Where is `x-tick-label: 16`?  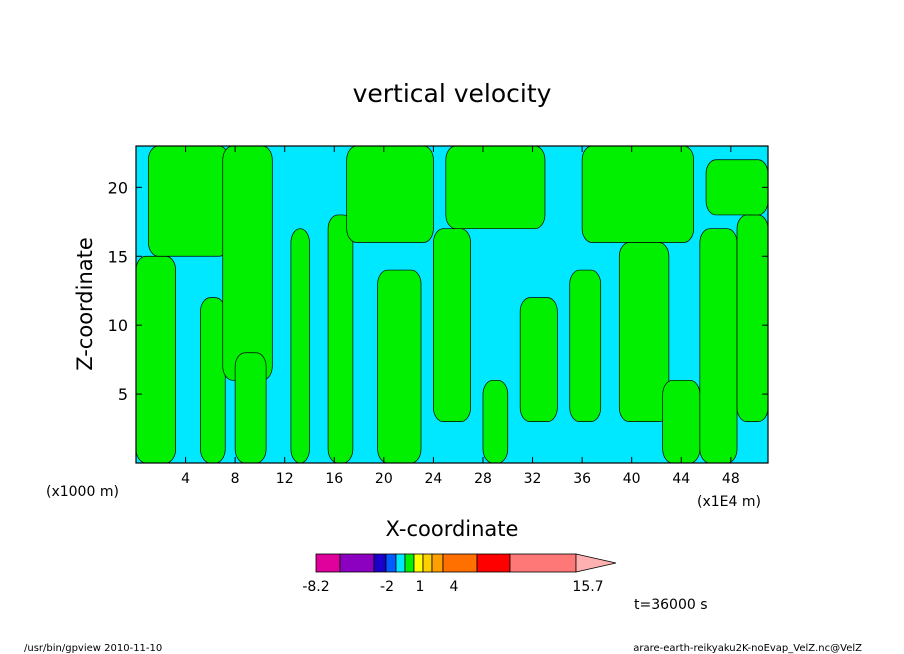
x-tick-label: 16 is located at coordinates (334, 479).